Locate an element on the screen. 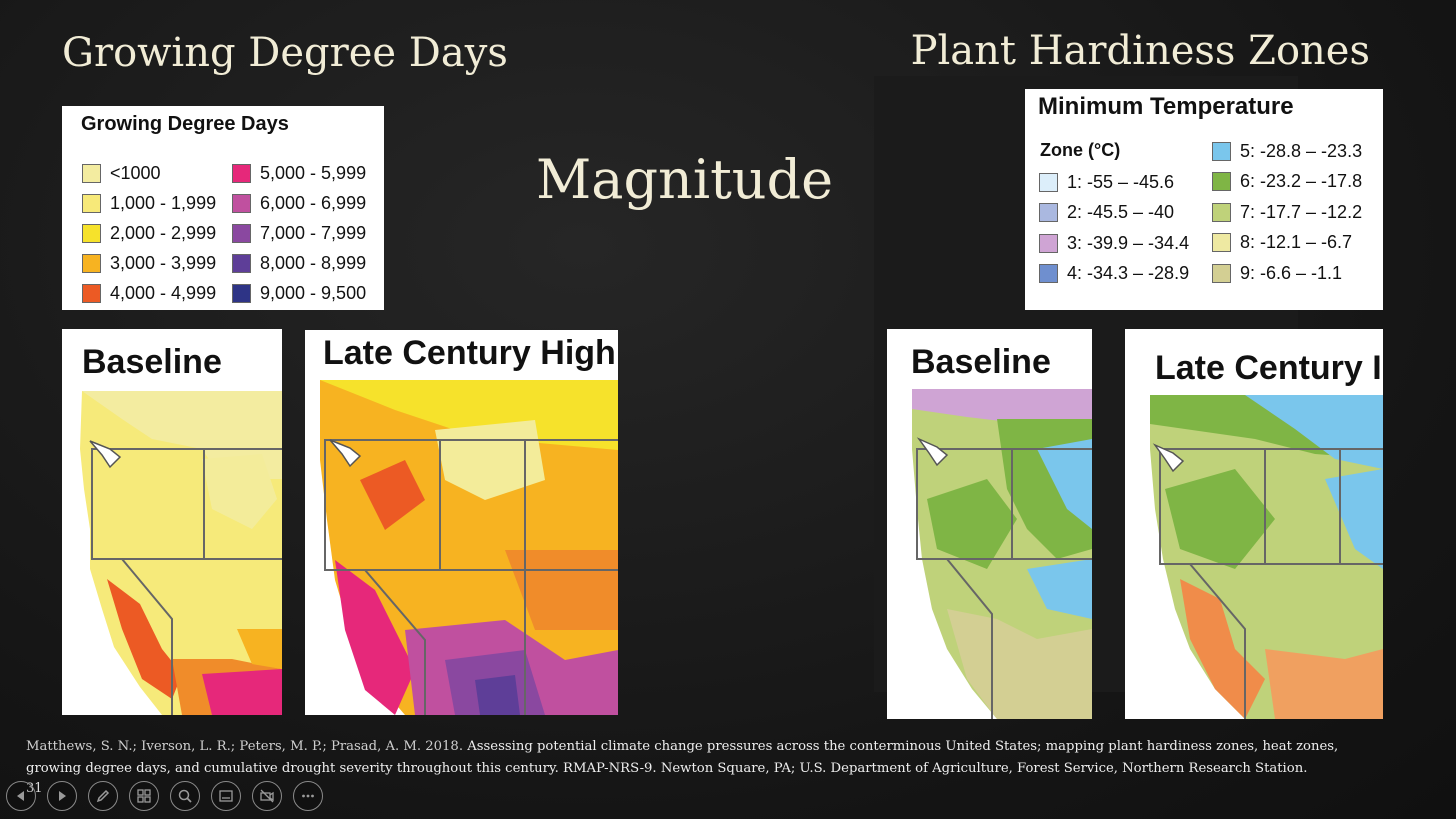 This screenshot has width=1456, height=819. map-phz-baseline: Baseline is located at coordinates (989, 524).